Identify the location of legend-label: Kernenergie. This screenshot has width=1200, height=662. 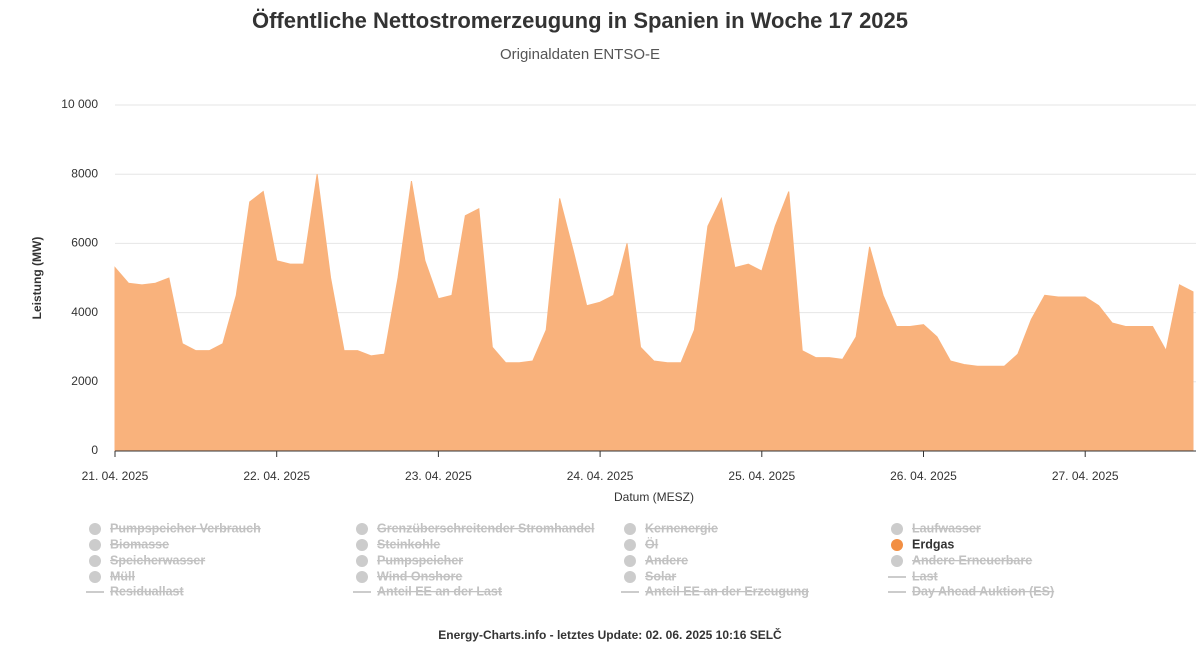
(681, 528).